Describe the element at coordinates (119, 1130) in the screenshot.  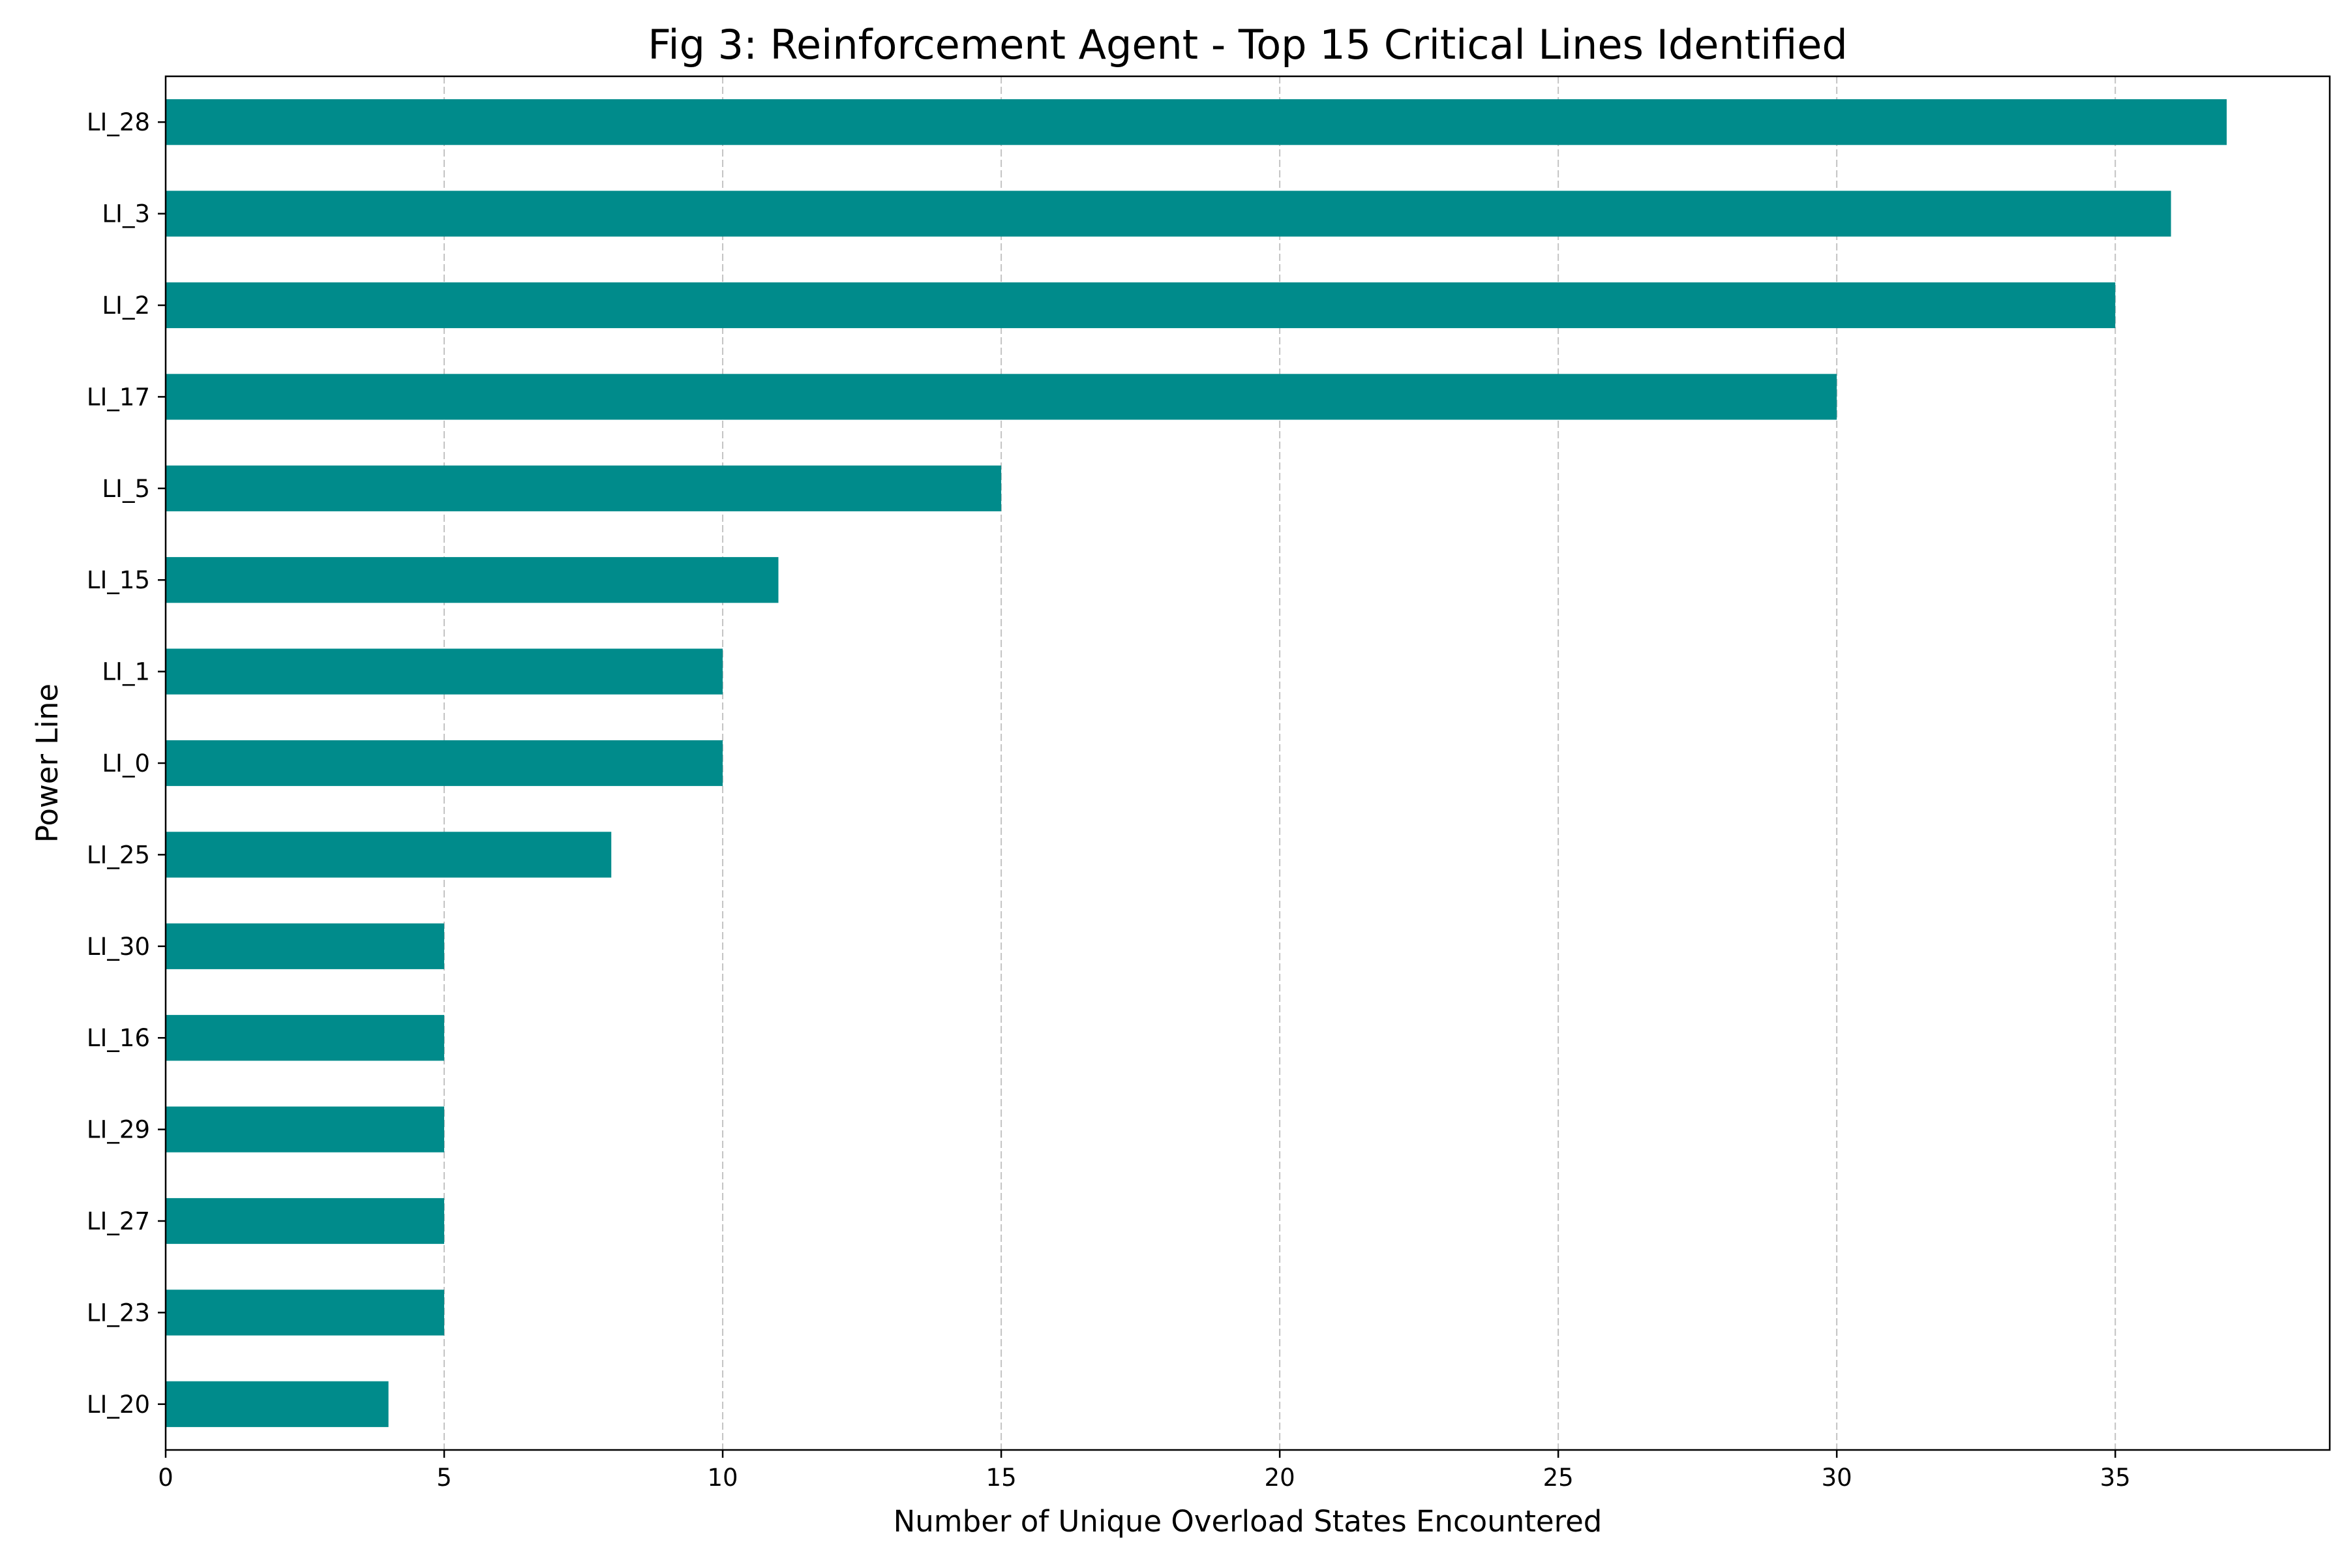
I see `y-tick-label: LI_29` at that location.